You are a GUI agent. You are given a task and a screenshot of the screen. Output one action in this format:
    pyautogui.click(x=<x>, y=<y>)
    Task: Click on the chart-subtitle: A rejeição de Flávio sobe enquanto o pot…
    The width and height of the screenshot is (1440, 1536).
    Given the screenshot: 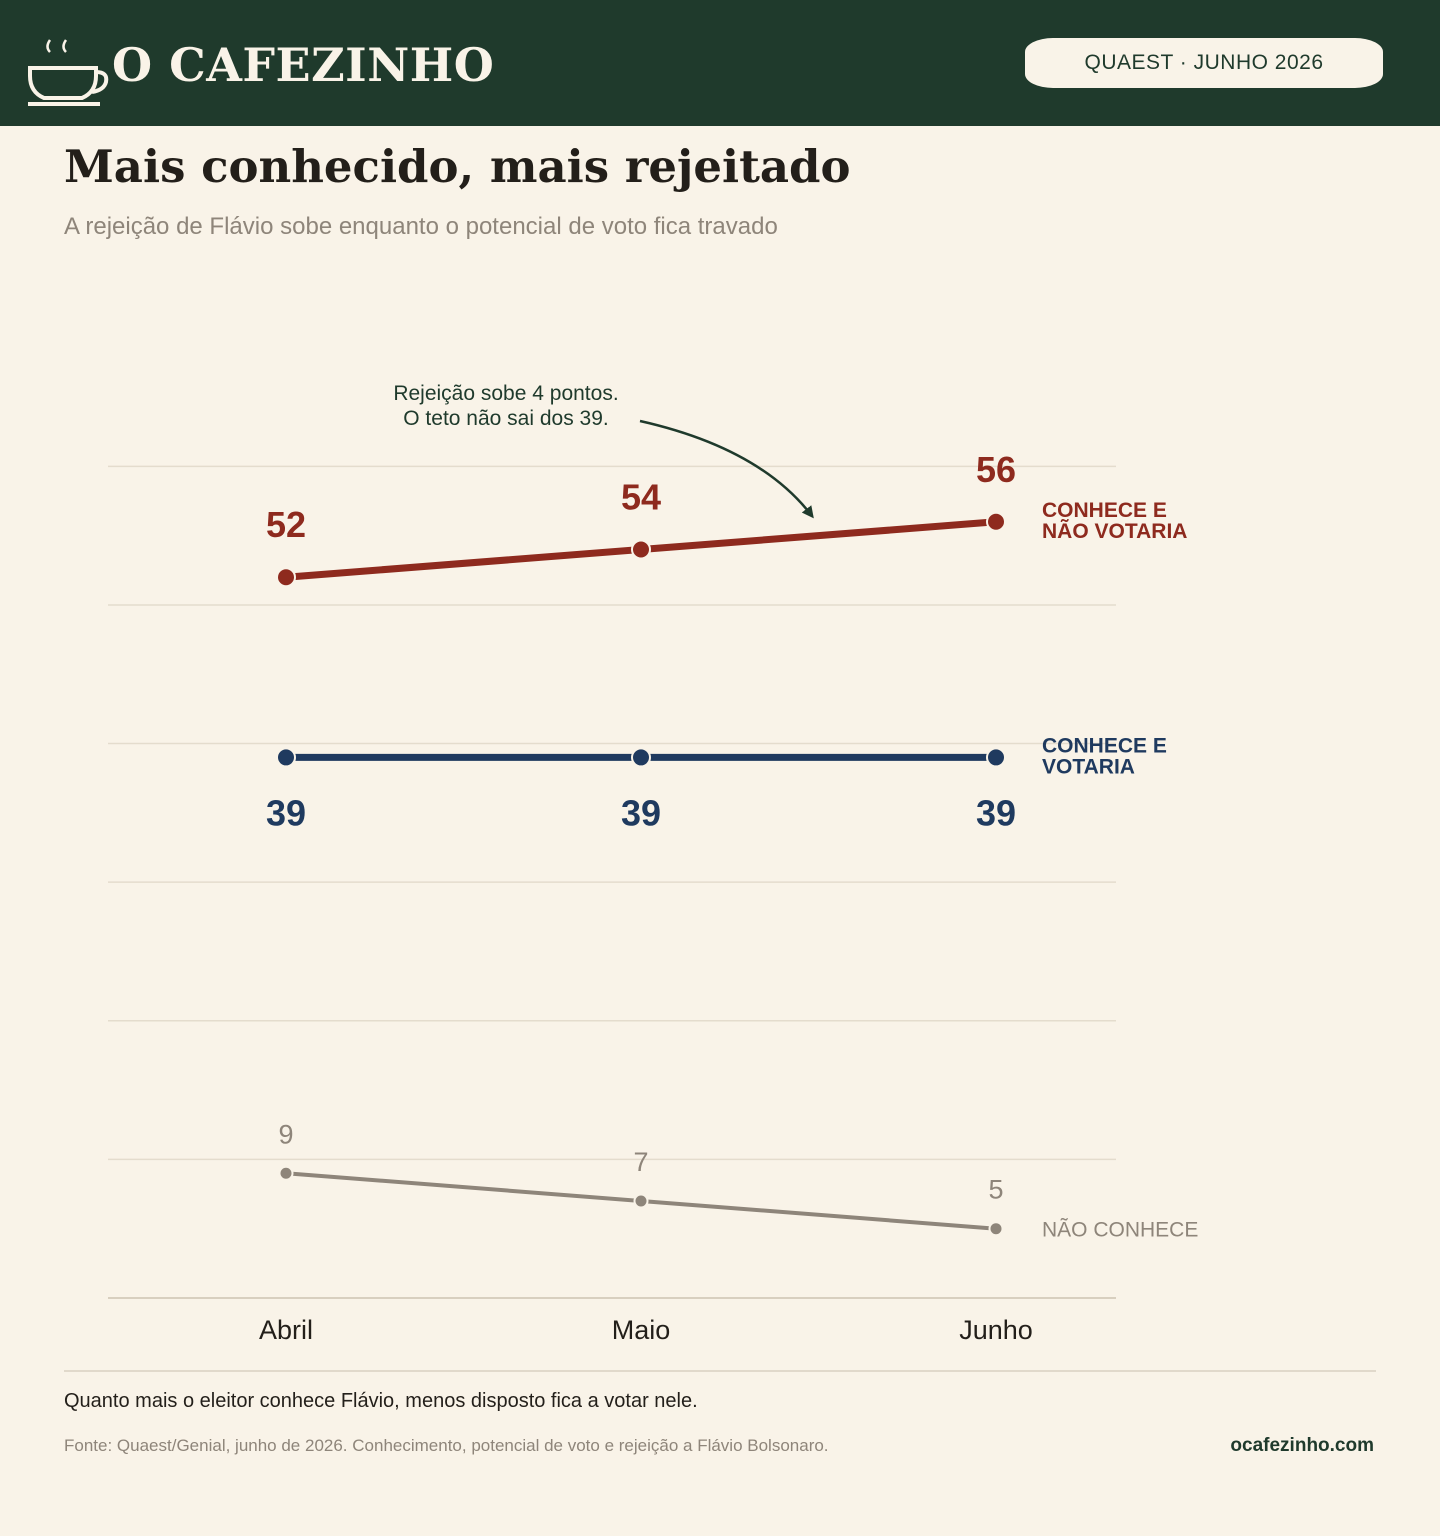 What is the action you would take?
    pyautogui.click(x=421, y=226)
    